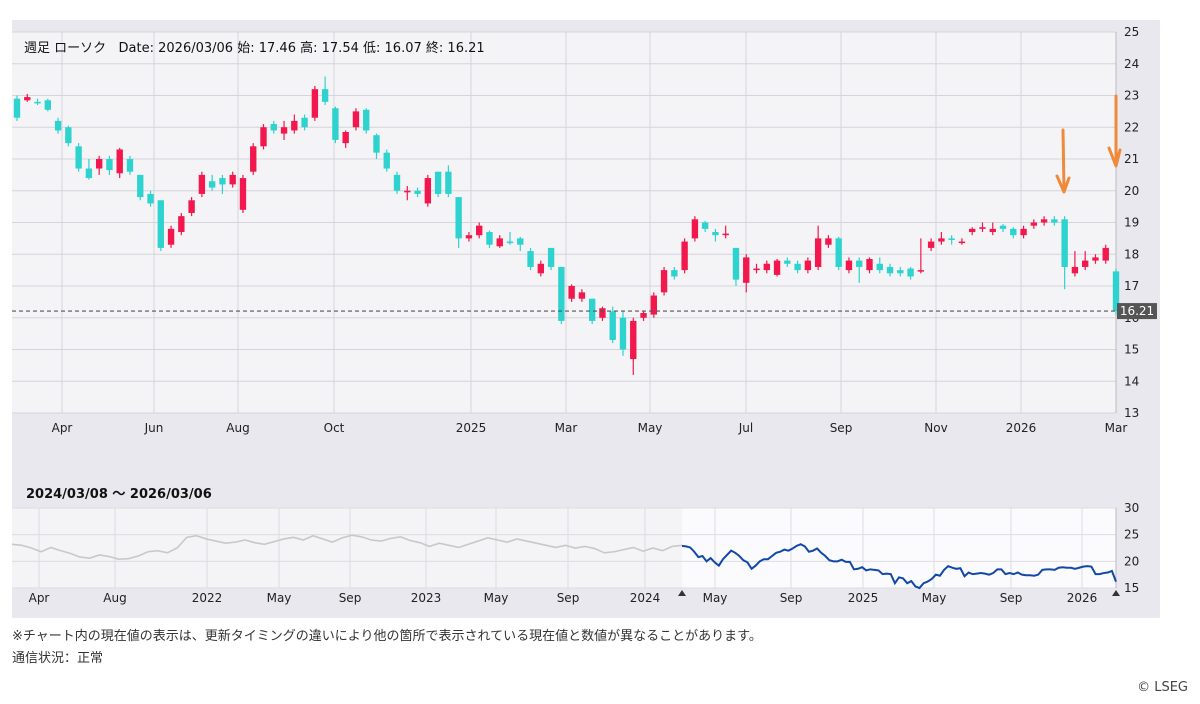 Image resolution: width=1200 pixels, height=704 pixels. Describe the element at coordinates (1131, 64) in the screenshot. I see `y-tick-label: 24` at that location.